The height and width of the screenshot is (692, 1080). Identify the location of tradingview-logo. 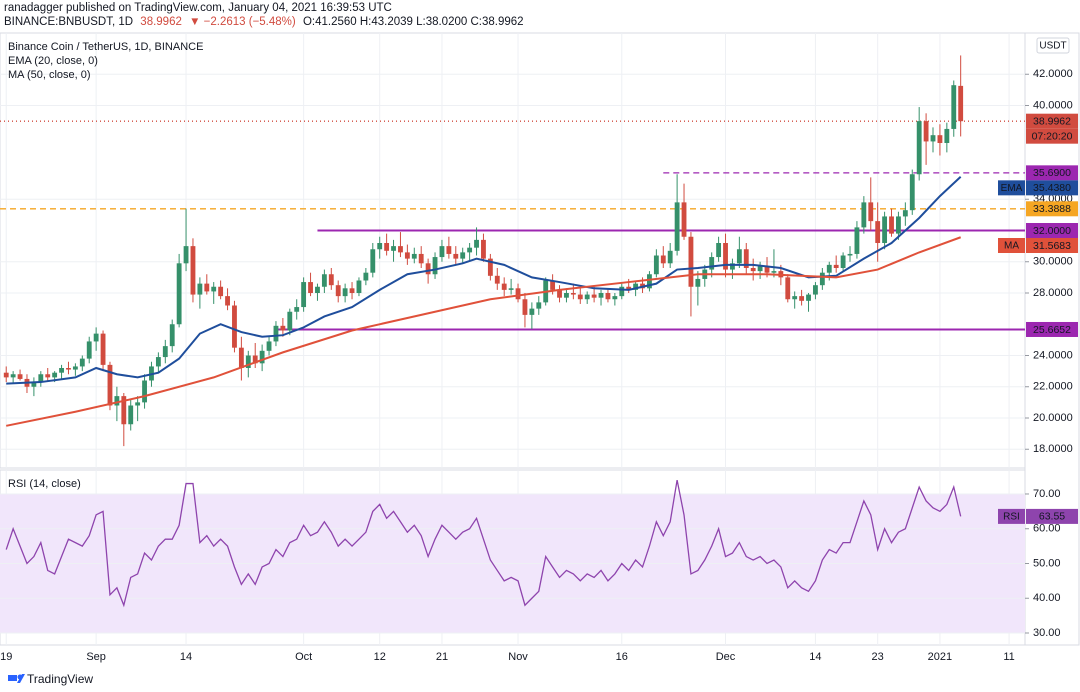
(16, 678).